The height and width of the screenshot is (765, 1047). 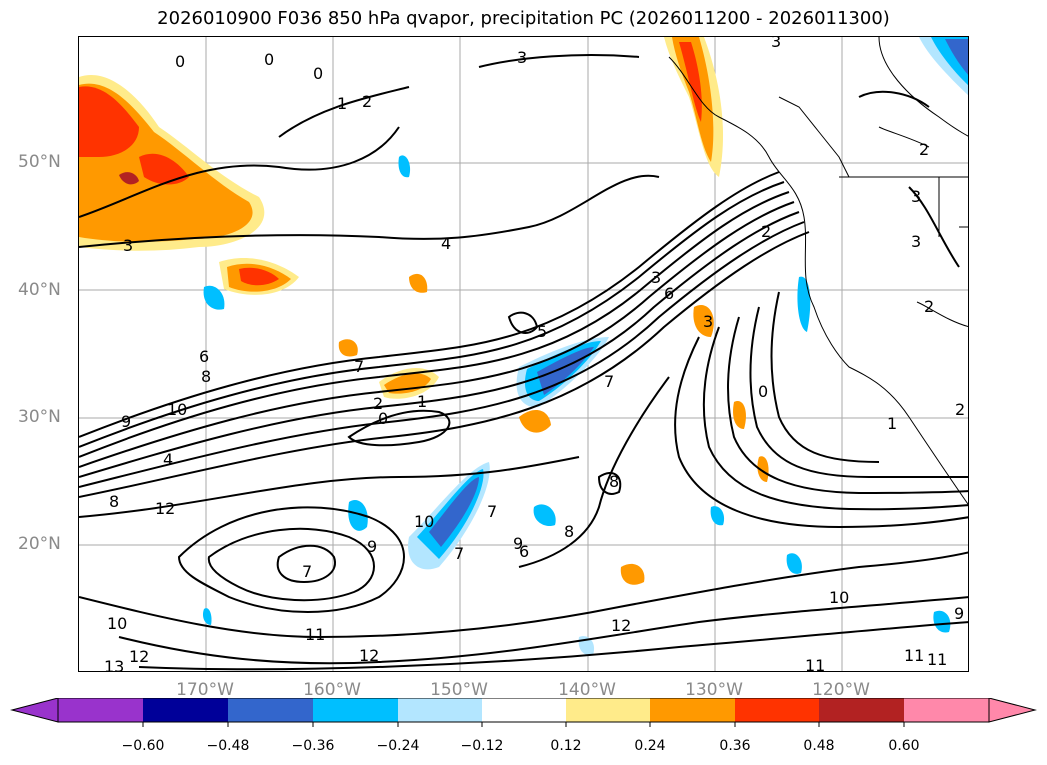 I want to click on colorbar-tick-label: −0.36, so click(x=313, y=746).